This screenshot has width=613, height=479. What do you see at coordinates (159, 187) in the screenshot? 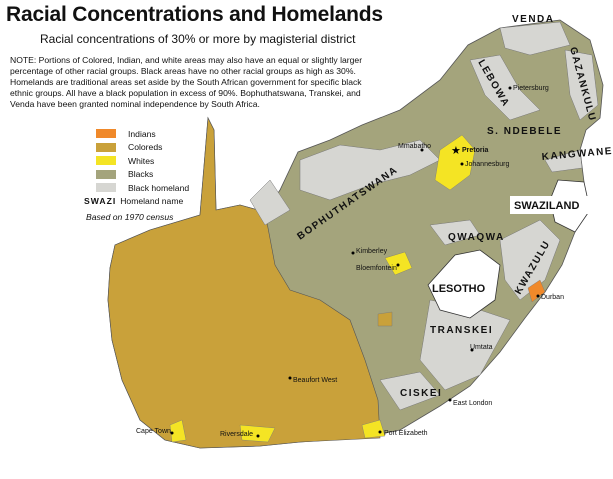
I see `legend-label: Black homeland` at bounding box center [159, 187].